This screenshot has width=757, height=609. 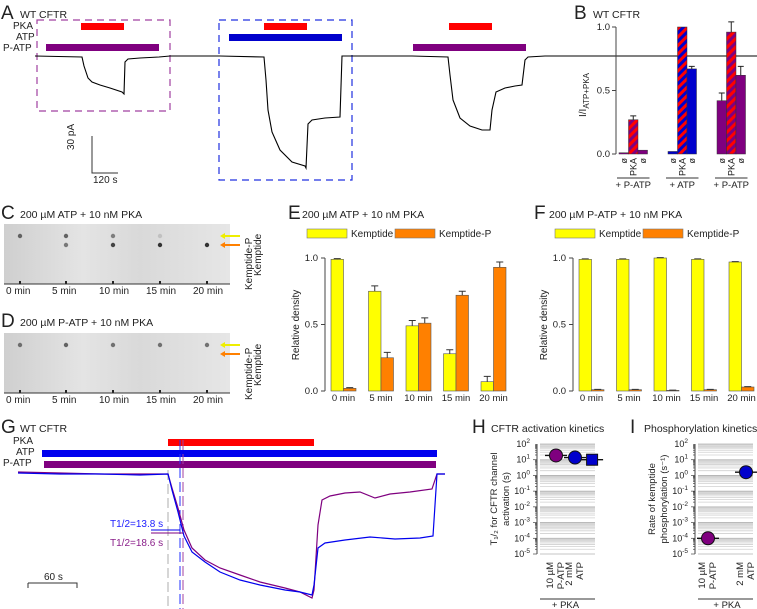 I want to click on panel-d-letter: D, so click(x=8, y=321).